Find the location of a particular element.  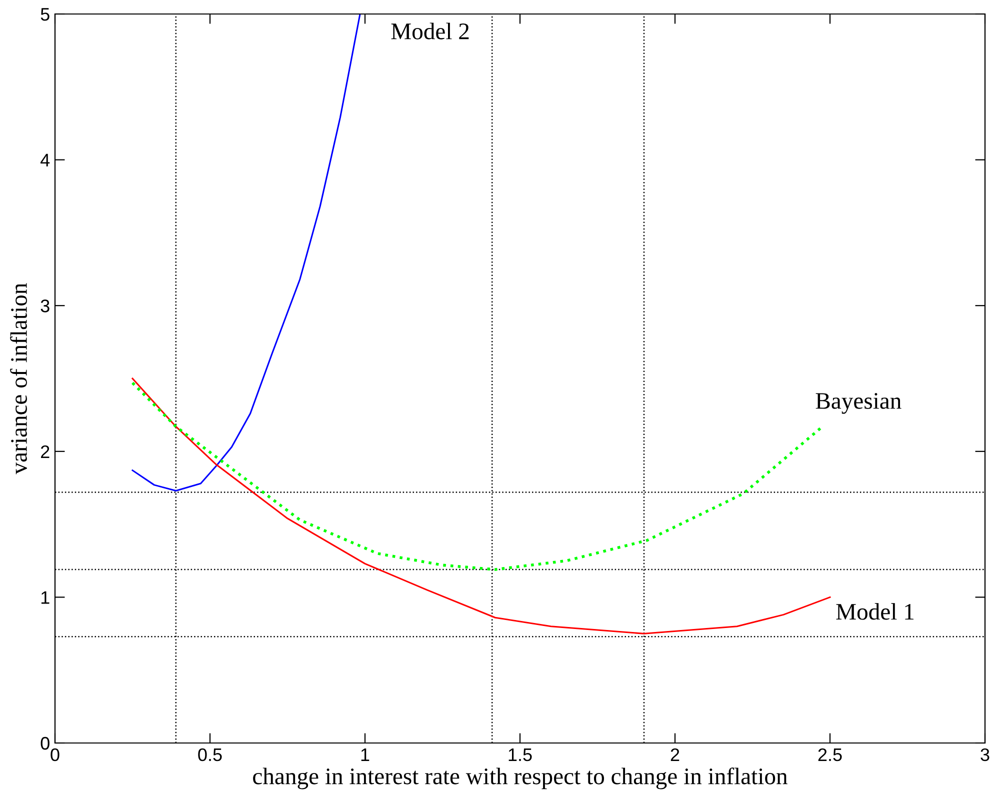

x-axis-title: change in interest rate with respect to change in inflation is located at coordinates (520, 778).